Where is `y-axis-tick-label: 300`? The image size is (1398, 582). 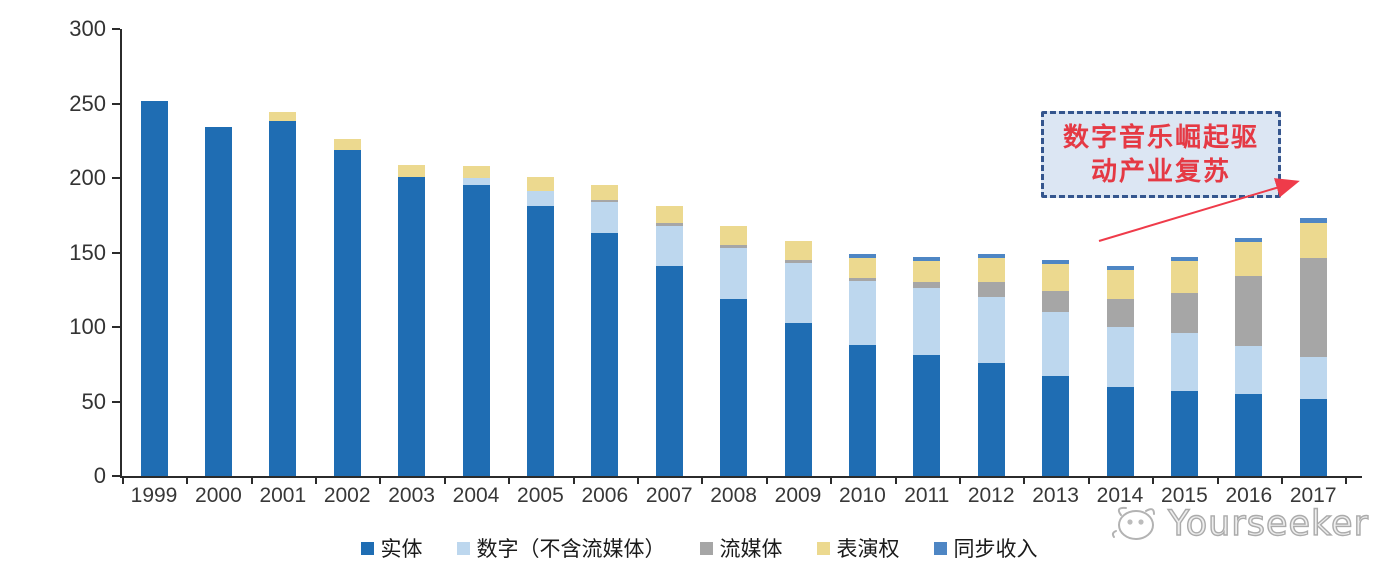 y-axis-tick-label: 300 is located at coordinates (87, 28).